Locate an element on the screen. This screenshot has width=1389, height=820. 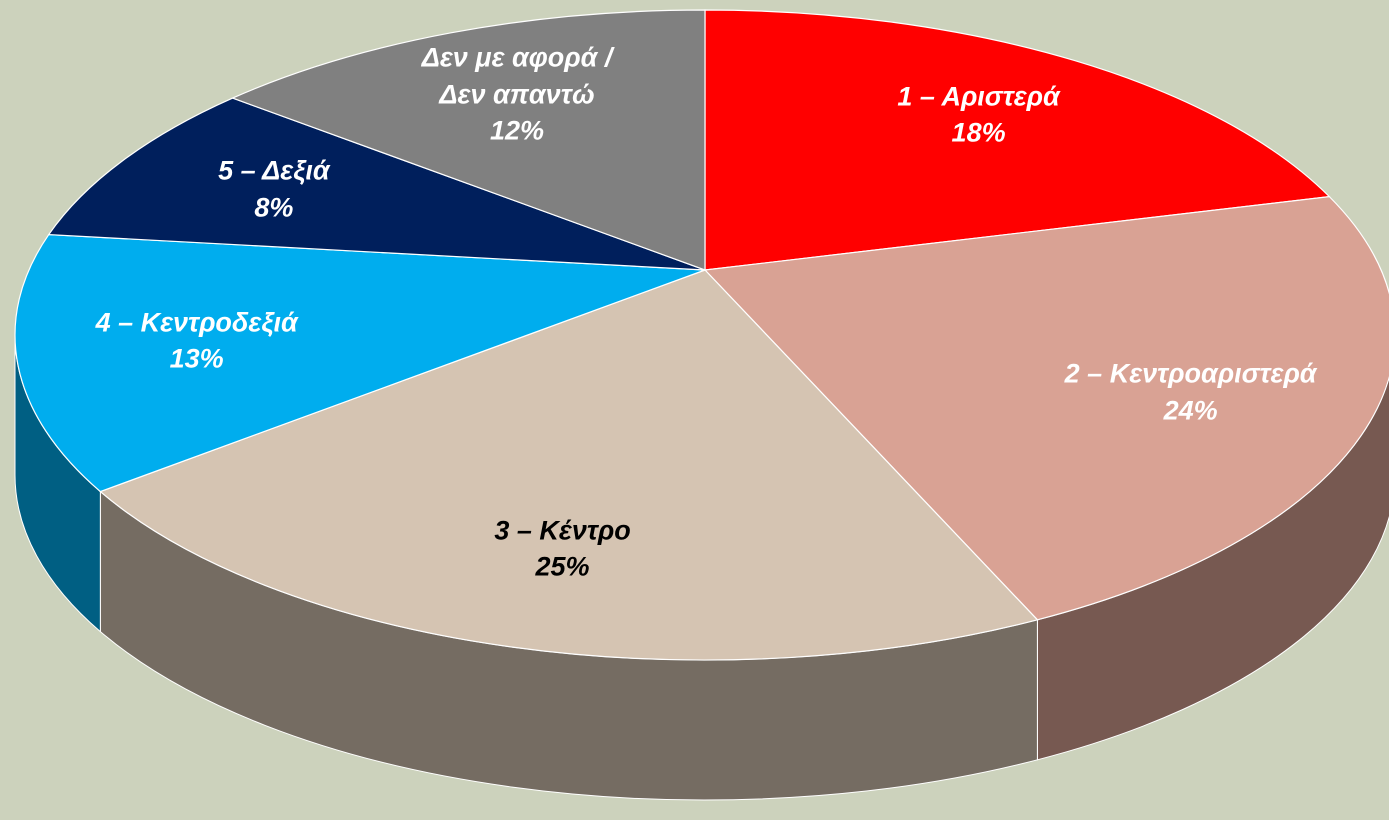
data-label: 1 – Αριστερά 18% is located at coordinates (979, 115).